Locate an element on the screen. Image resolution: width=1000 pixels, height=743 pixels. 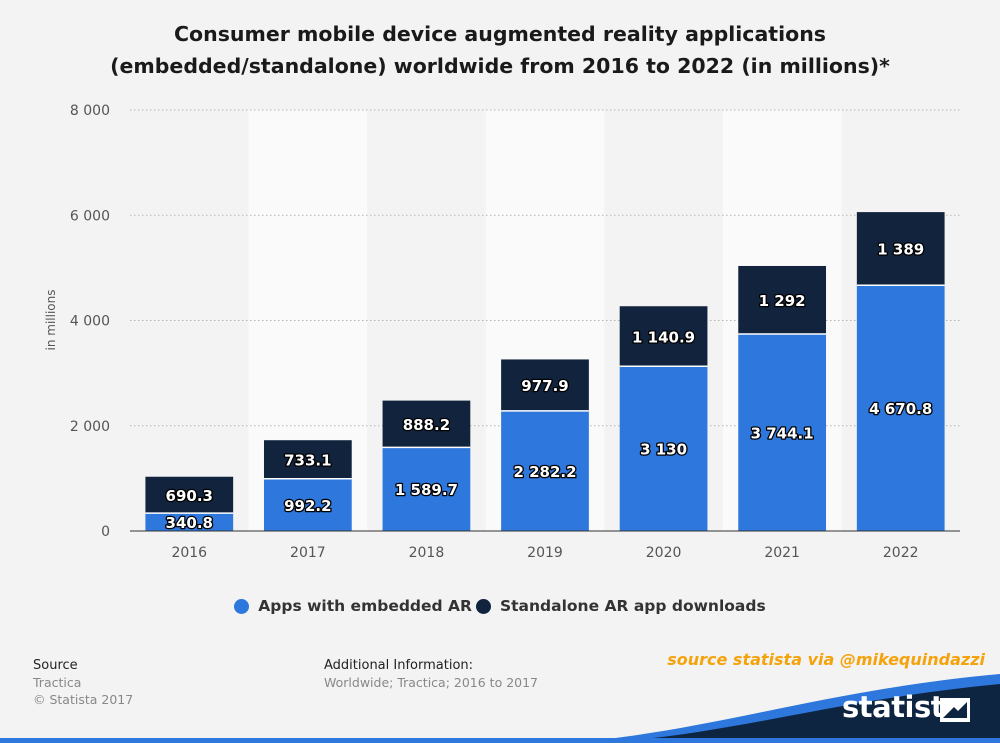
y-axis-ticks: 0 2 000 4 000 6 000 8 000 is located at coordinates (90, 321).